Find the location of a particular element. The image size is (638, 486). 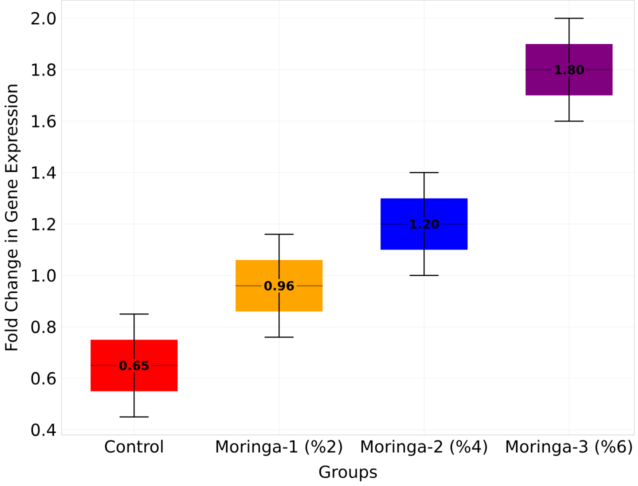

x-tick-label: Moringa-2 (%4) is located at coordinates (424, 448).